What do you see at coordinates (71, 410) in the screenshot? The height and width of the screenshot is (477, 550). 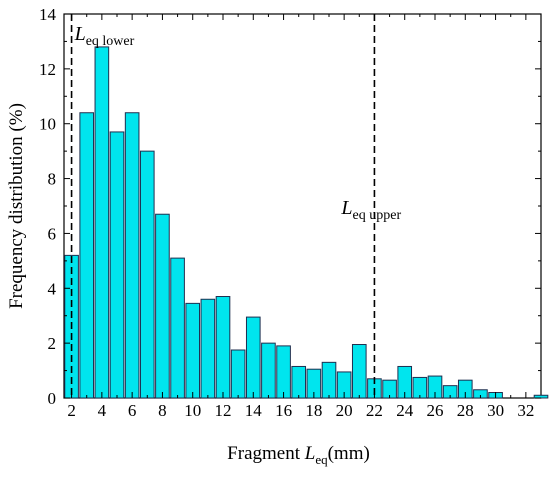 I see `x-tick-label: 2` at bounding box center [71, 410].